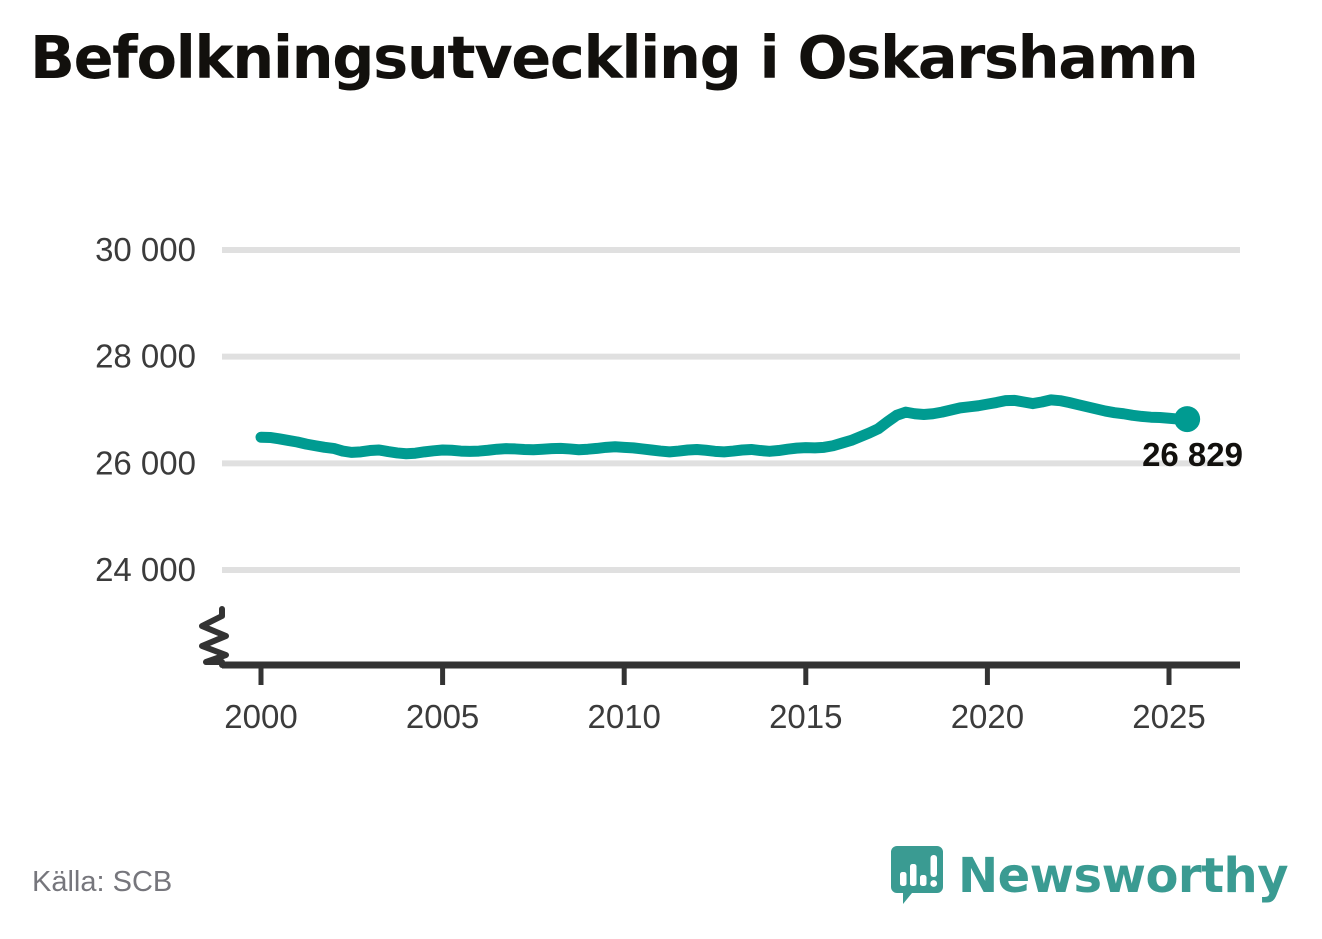 This screenshot has height=939, width=1322. What do you see at coordinates (724, 427) in the screenshot?
I see `population-line-series` at bounding box center [724, 427].